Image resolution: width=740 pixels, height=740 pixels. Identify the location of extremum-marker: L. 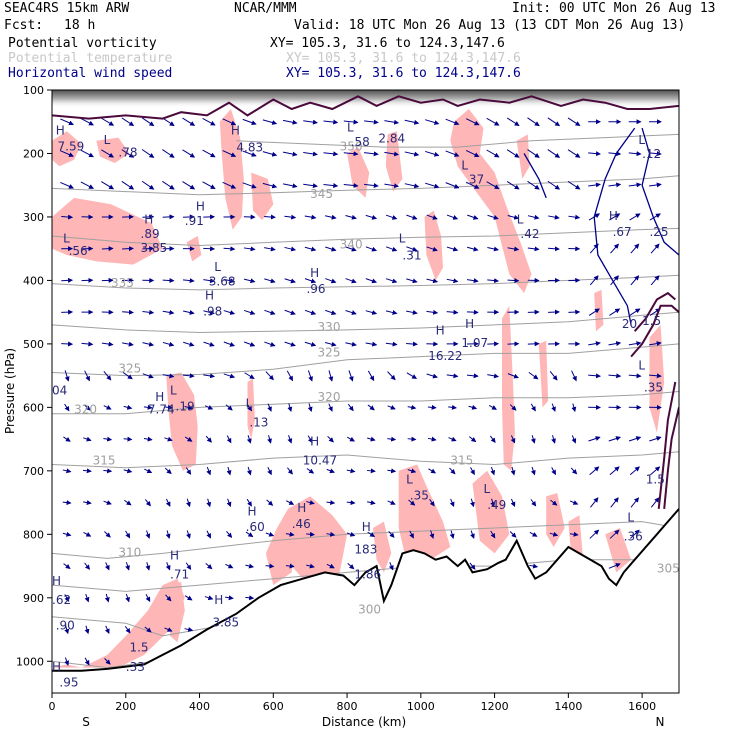
(520, 219).